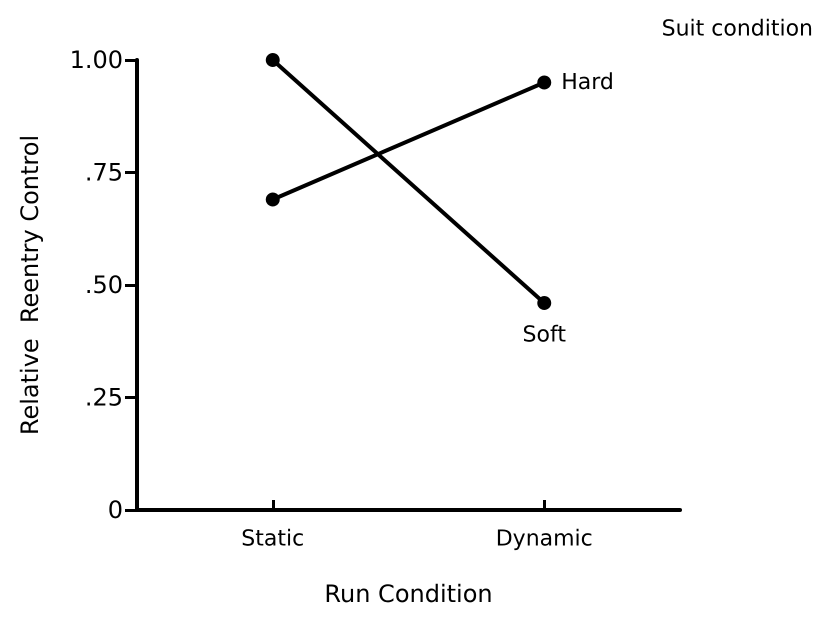  What do you see at coordinates (272, 539) in the screenshot?
I see `x-tick-label: Static` at bounding box center [272, 539].